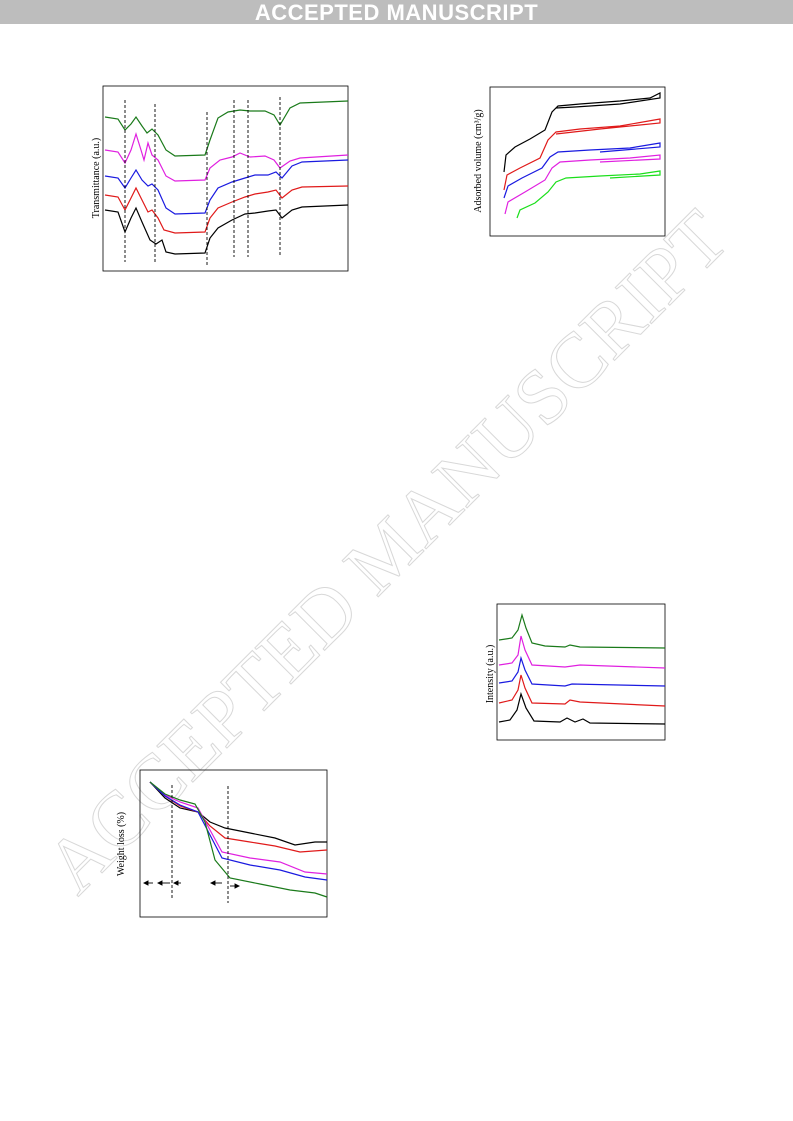 The image size is (793, 1121). What do you see at coordinates (96, 178) in the screenshot?
I see `y-axis-label: Transmittance (a.u.)` at bounding box center [96, 178].